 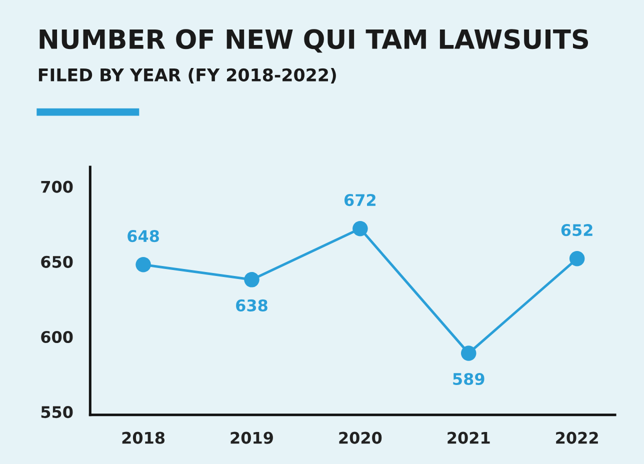 What do you see at coordinates (469, 438) in the screenshot?
I see `x-tick-label: 2021` at bounding box center [469, 438].